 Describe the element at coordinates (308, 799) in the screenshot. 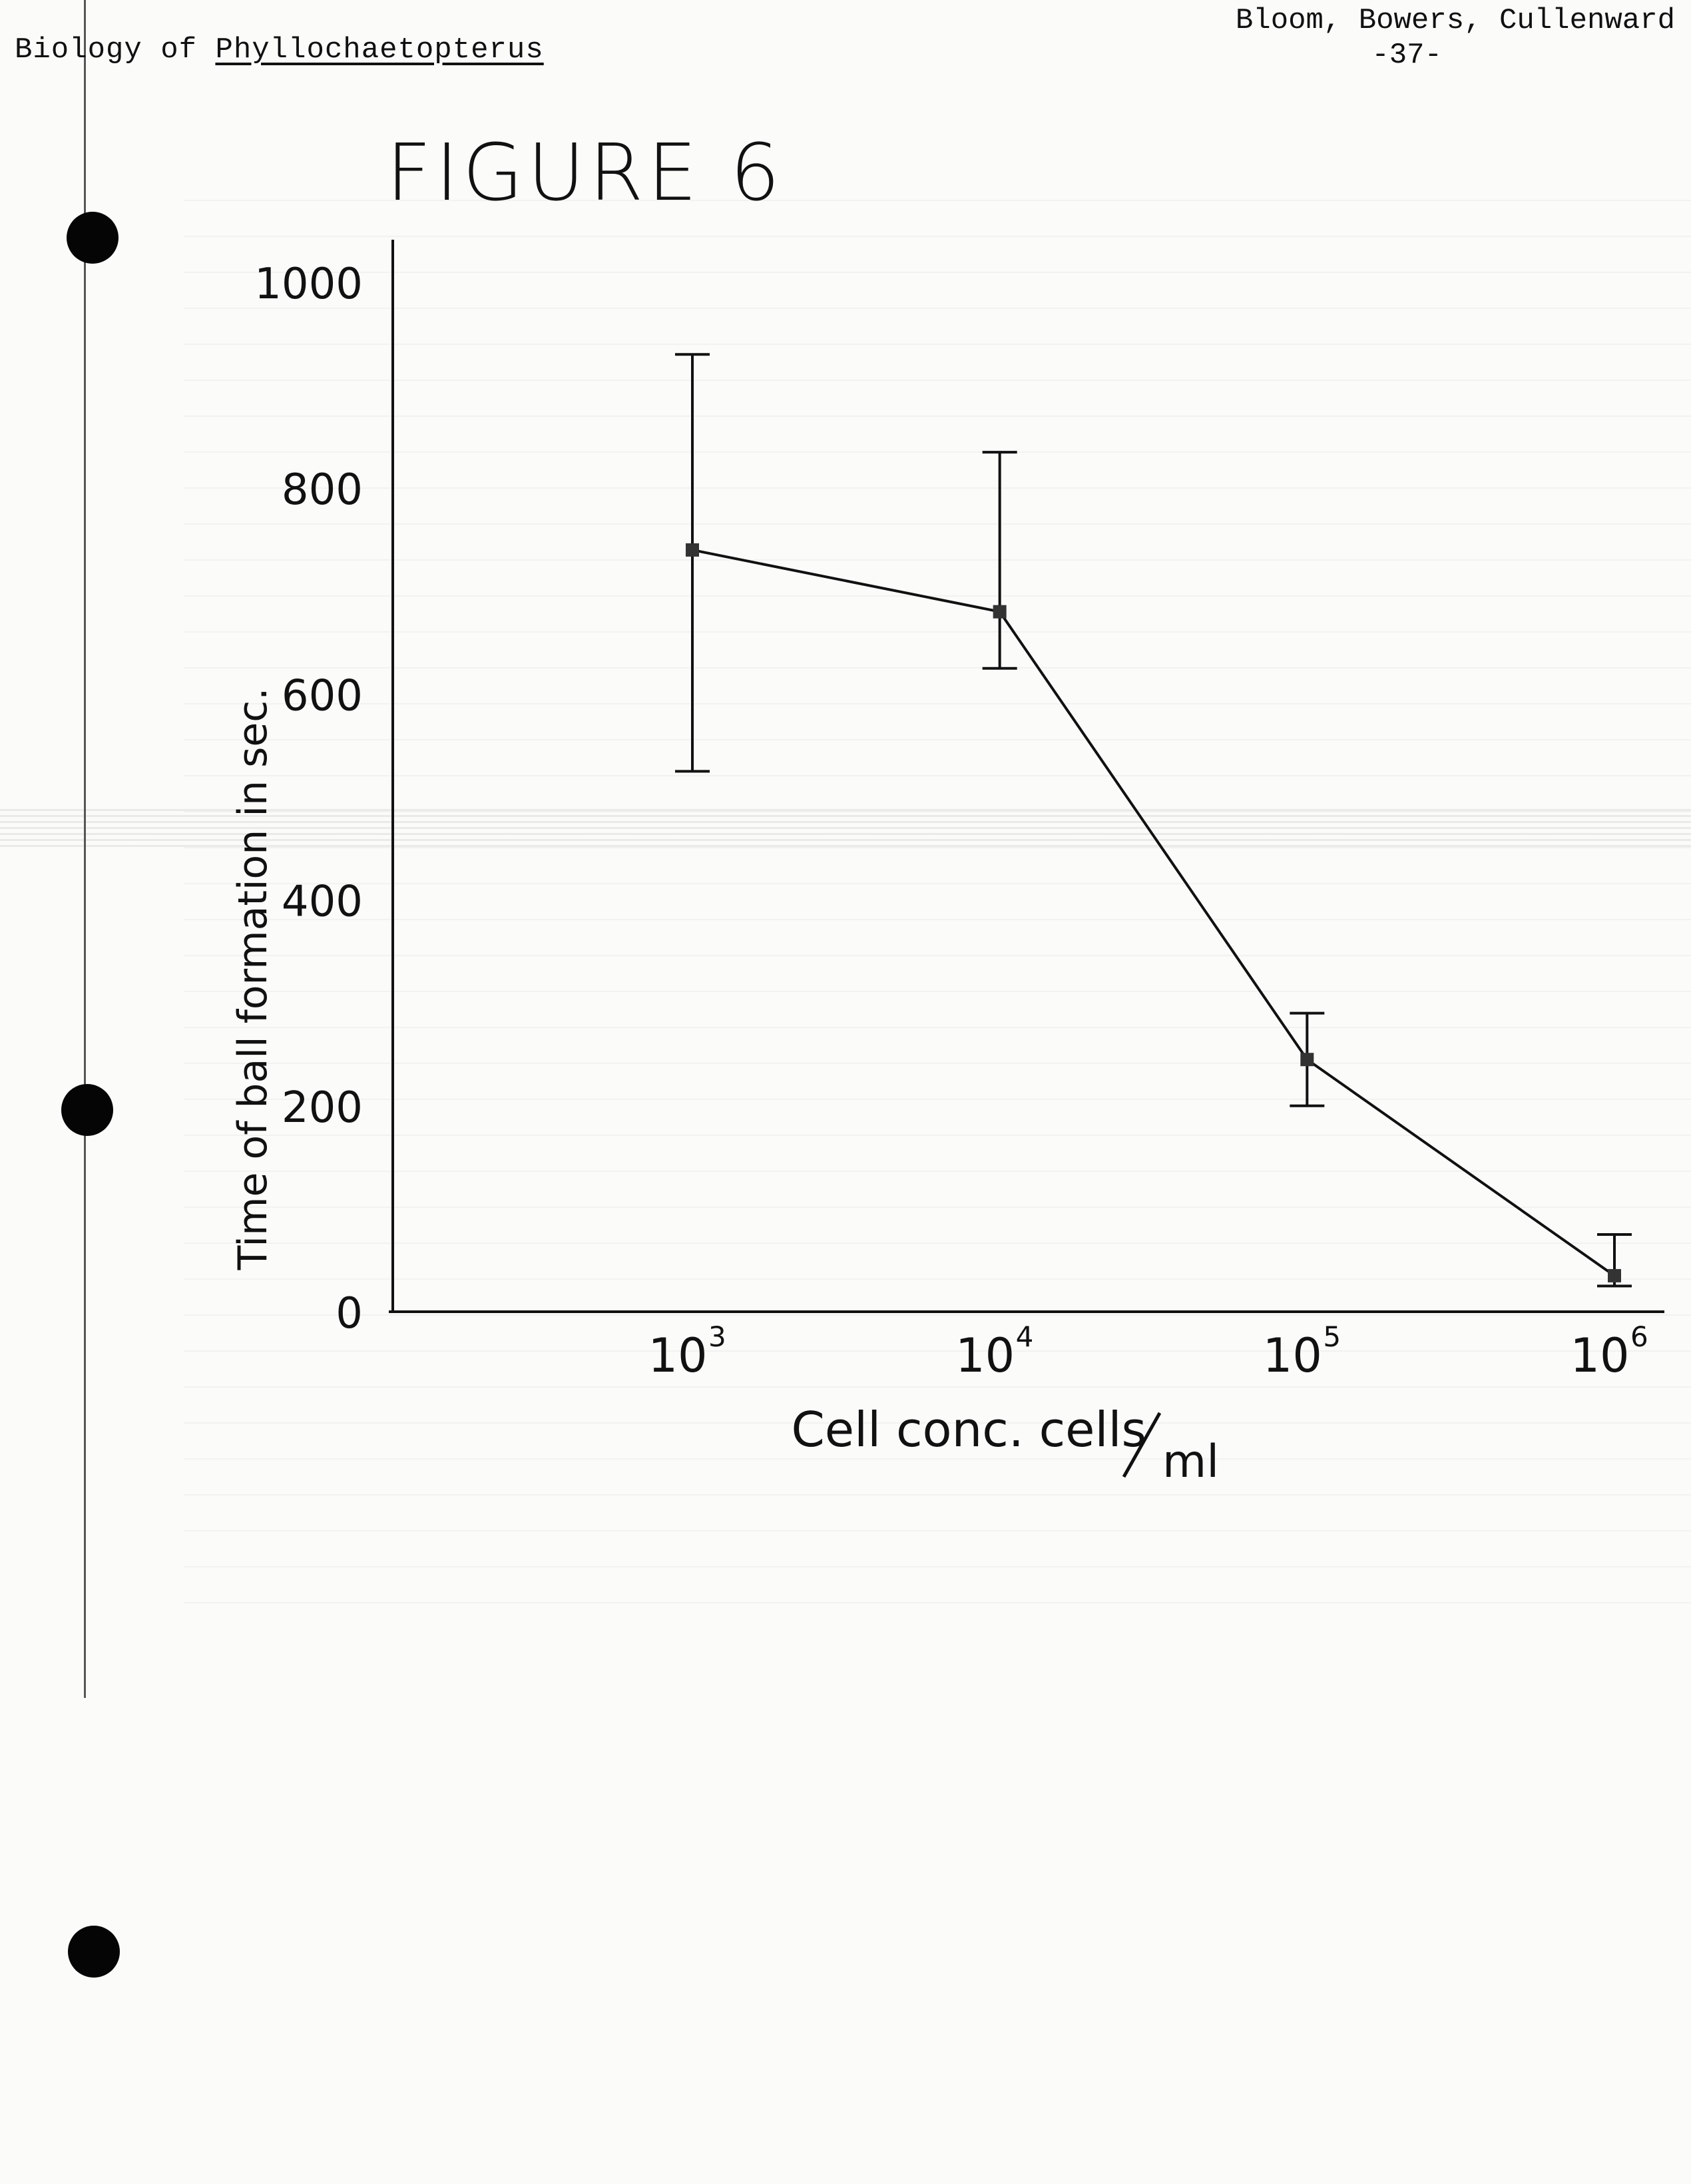

I see `y-tick-labels: 0 200 400 600 800 1000` at that location.